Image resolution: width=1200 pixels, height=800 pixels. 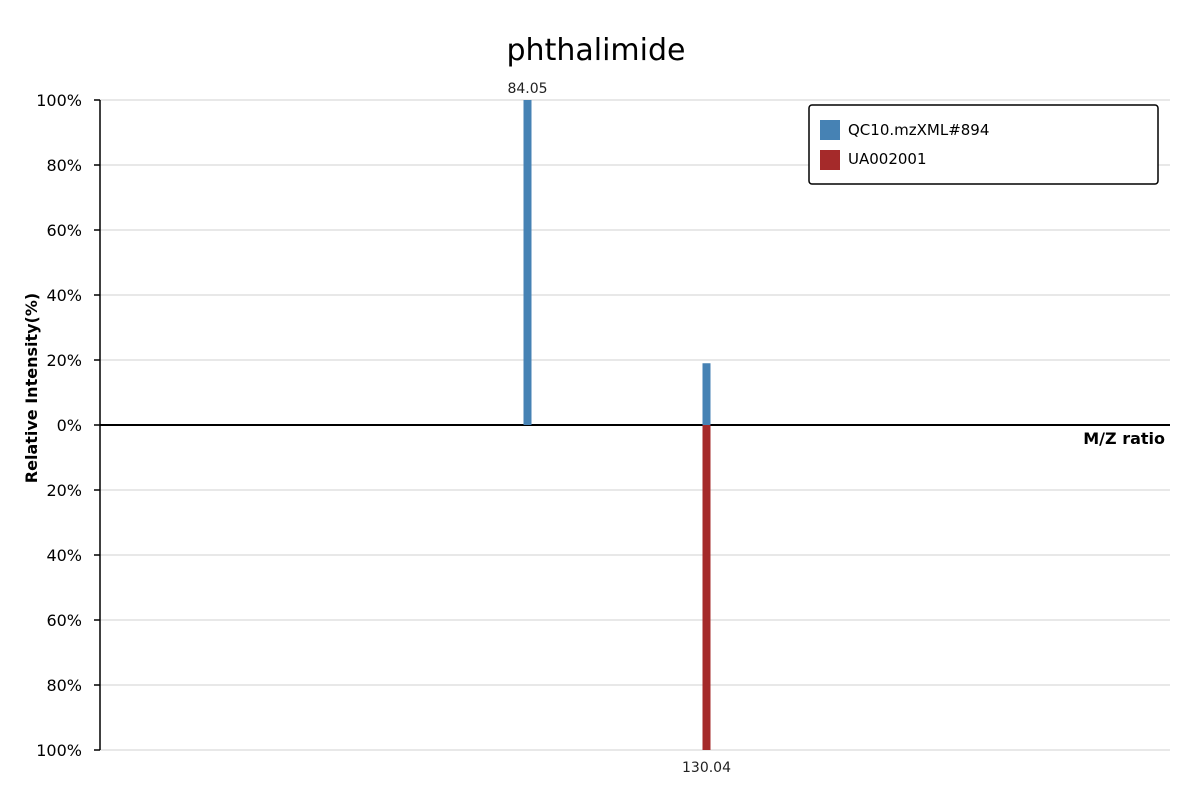 I want to click on legend-label-qc10: QC10.mzXML#894, so click(x=918, y=130).